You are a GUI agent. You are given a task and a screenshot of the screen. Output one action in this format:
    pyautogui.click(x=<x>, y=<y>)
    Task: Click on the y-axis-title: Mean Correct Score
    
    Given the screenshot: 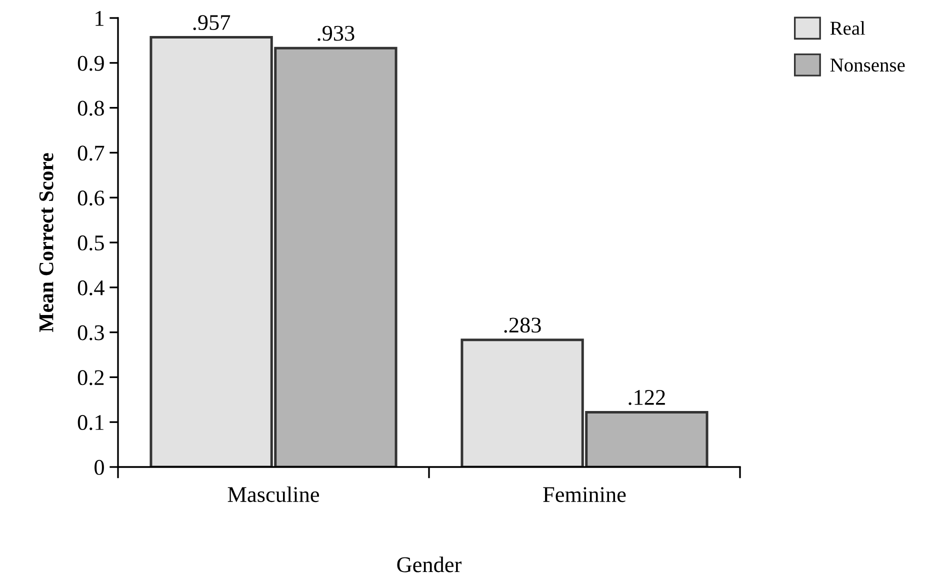 What is the action you would take?
    pyautogui.click(x=46, y=242)
    